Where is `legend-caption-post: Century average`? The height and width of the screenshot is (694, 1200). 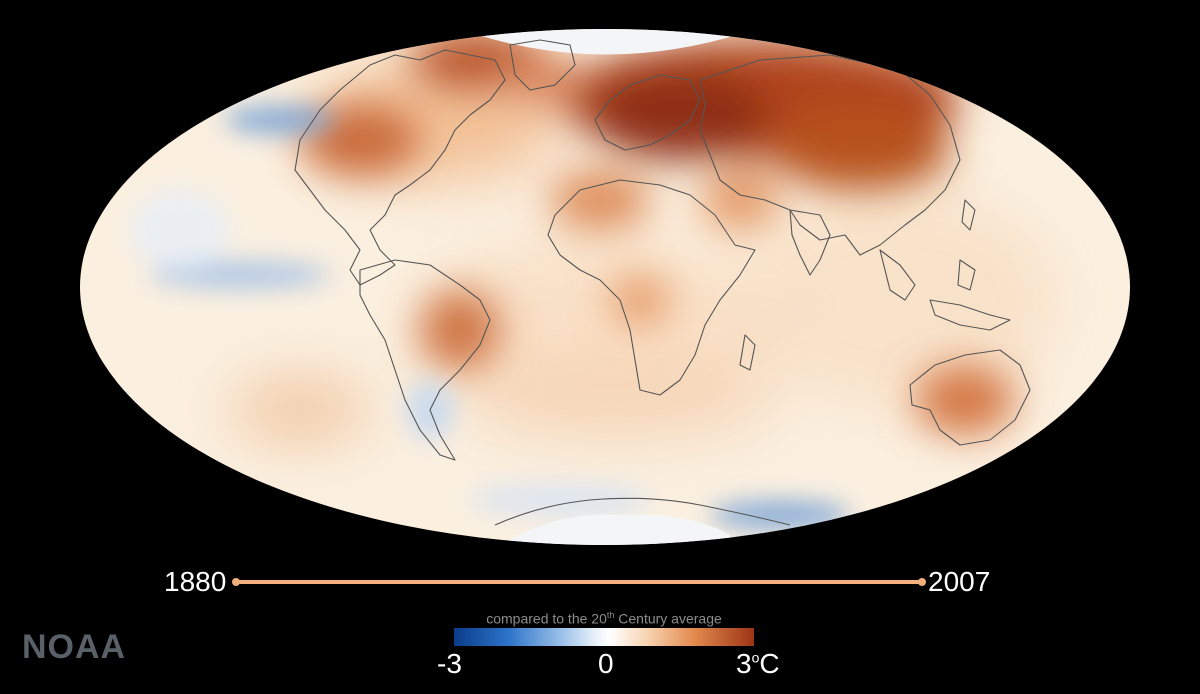
legend-caption-post: Century average is located at coordinates (668, 618).